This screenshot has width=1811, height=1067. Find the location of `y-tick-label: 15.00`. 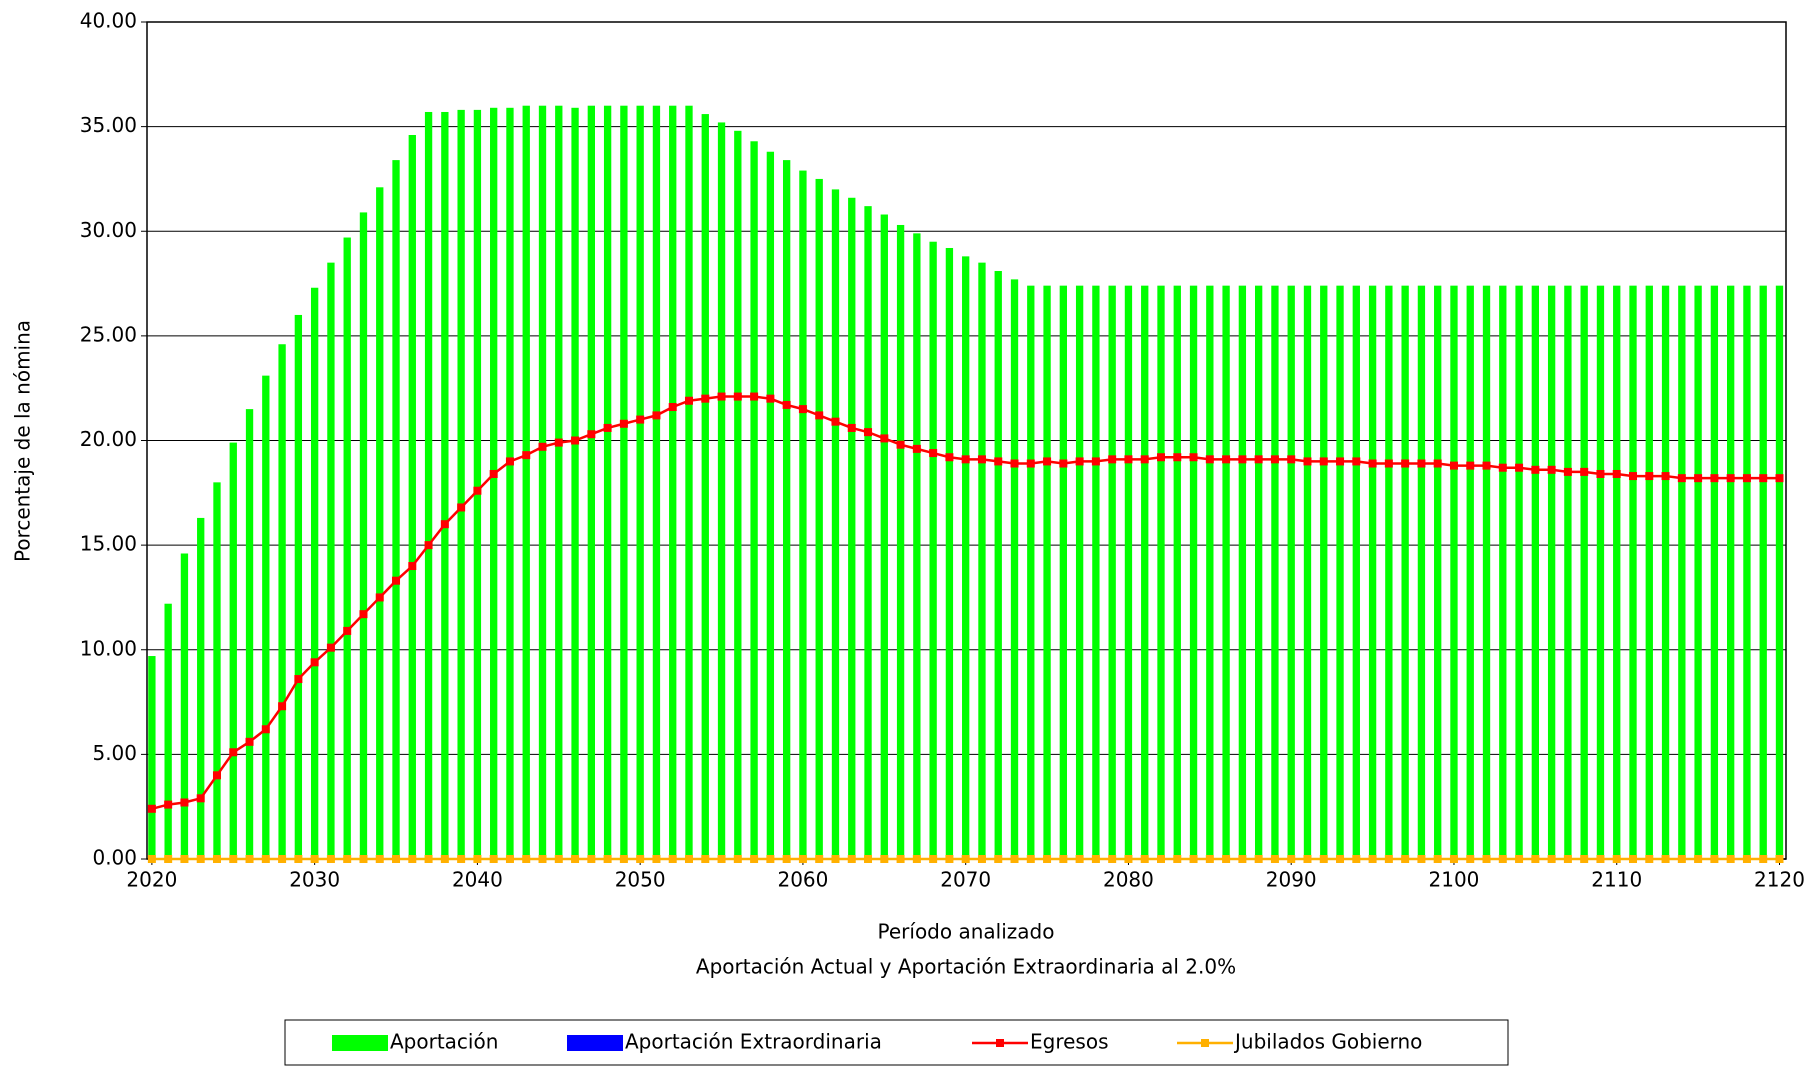

y-tick-label: 15.00 is located at coordinates (108, 544).